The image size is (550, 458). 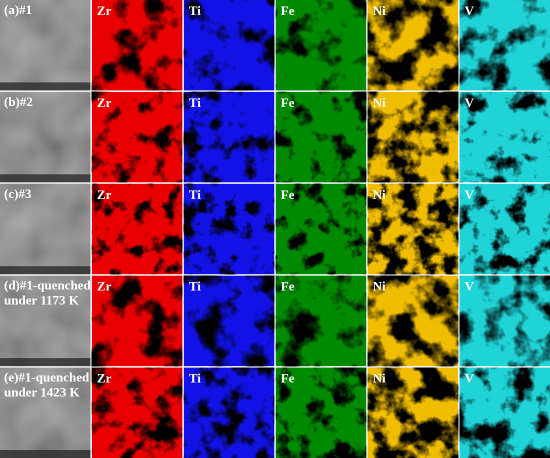 What do you see at coordinates (18, 101) in the screenshot?
I see `row-label: (b)#2` at bounding box center [18, 101].